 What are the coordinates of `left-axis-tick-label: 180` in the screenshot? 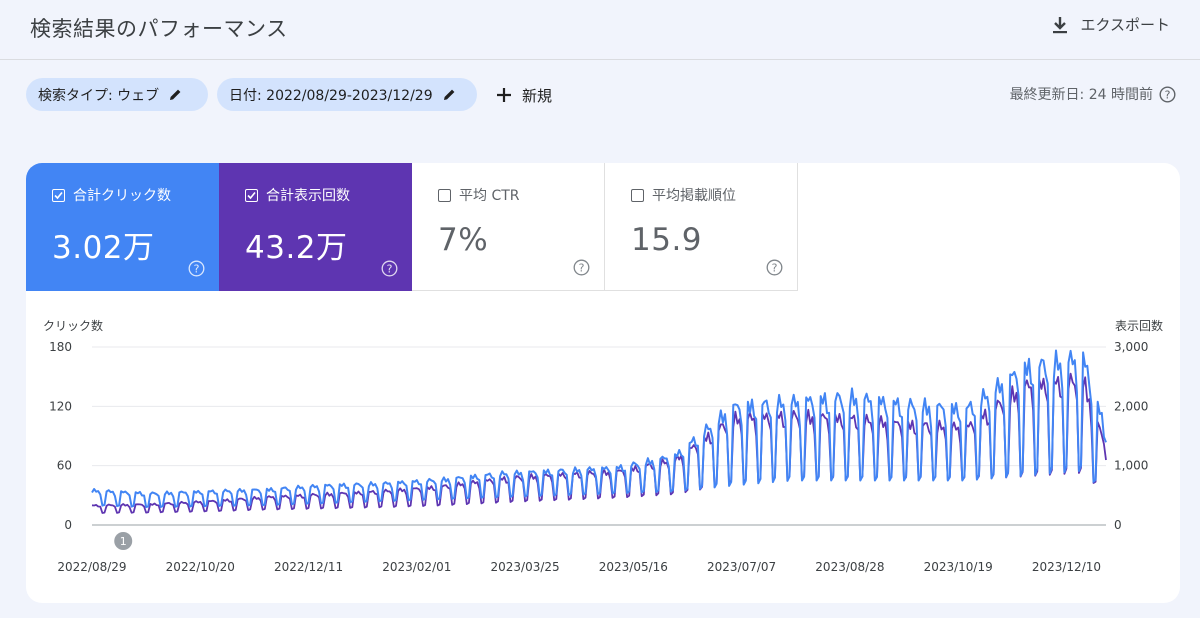 It's located at (60, 347).